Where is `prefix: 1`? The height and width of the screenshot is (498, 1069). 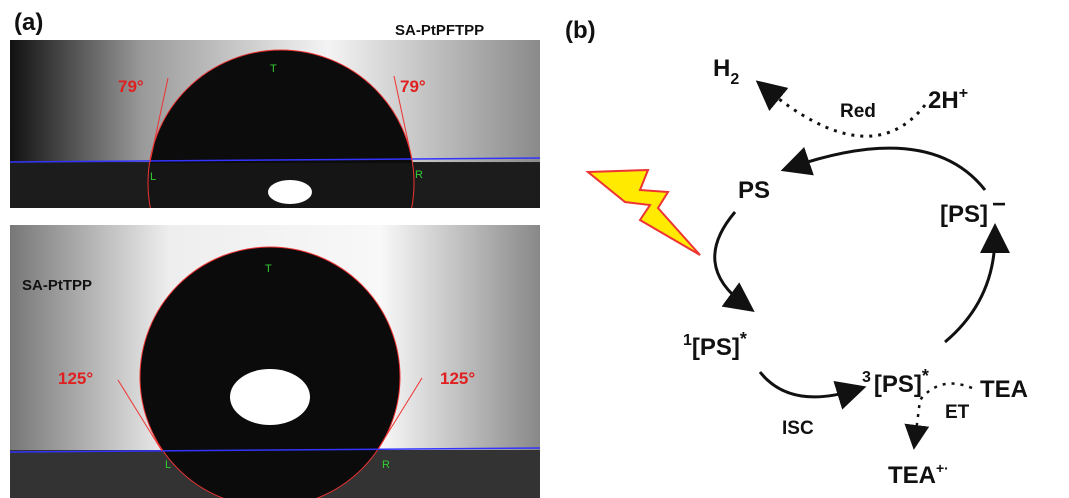 prefix: 1 is located at coordinates (687, 340).